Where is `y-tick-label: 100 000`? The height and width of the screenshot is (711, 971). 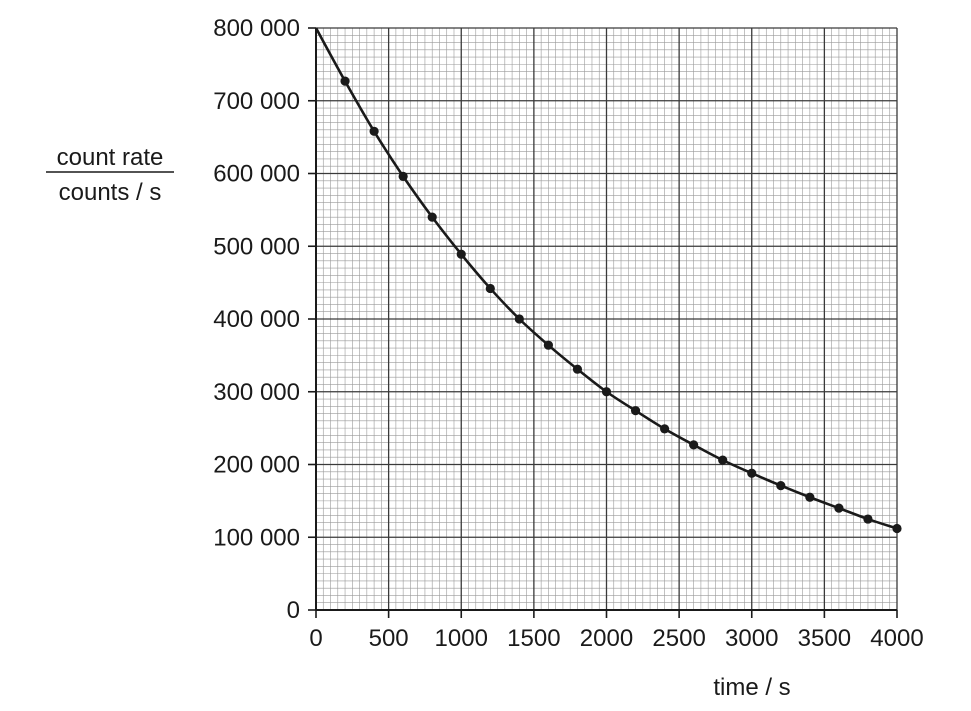
y-tick-label: 100 000 is located at coordinates (256, 537).